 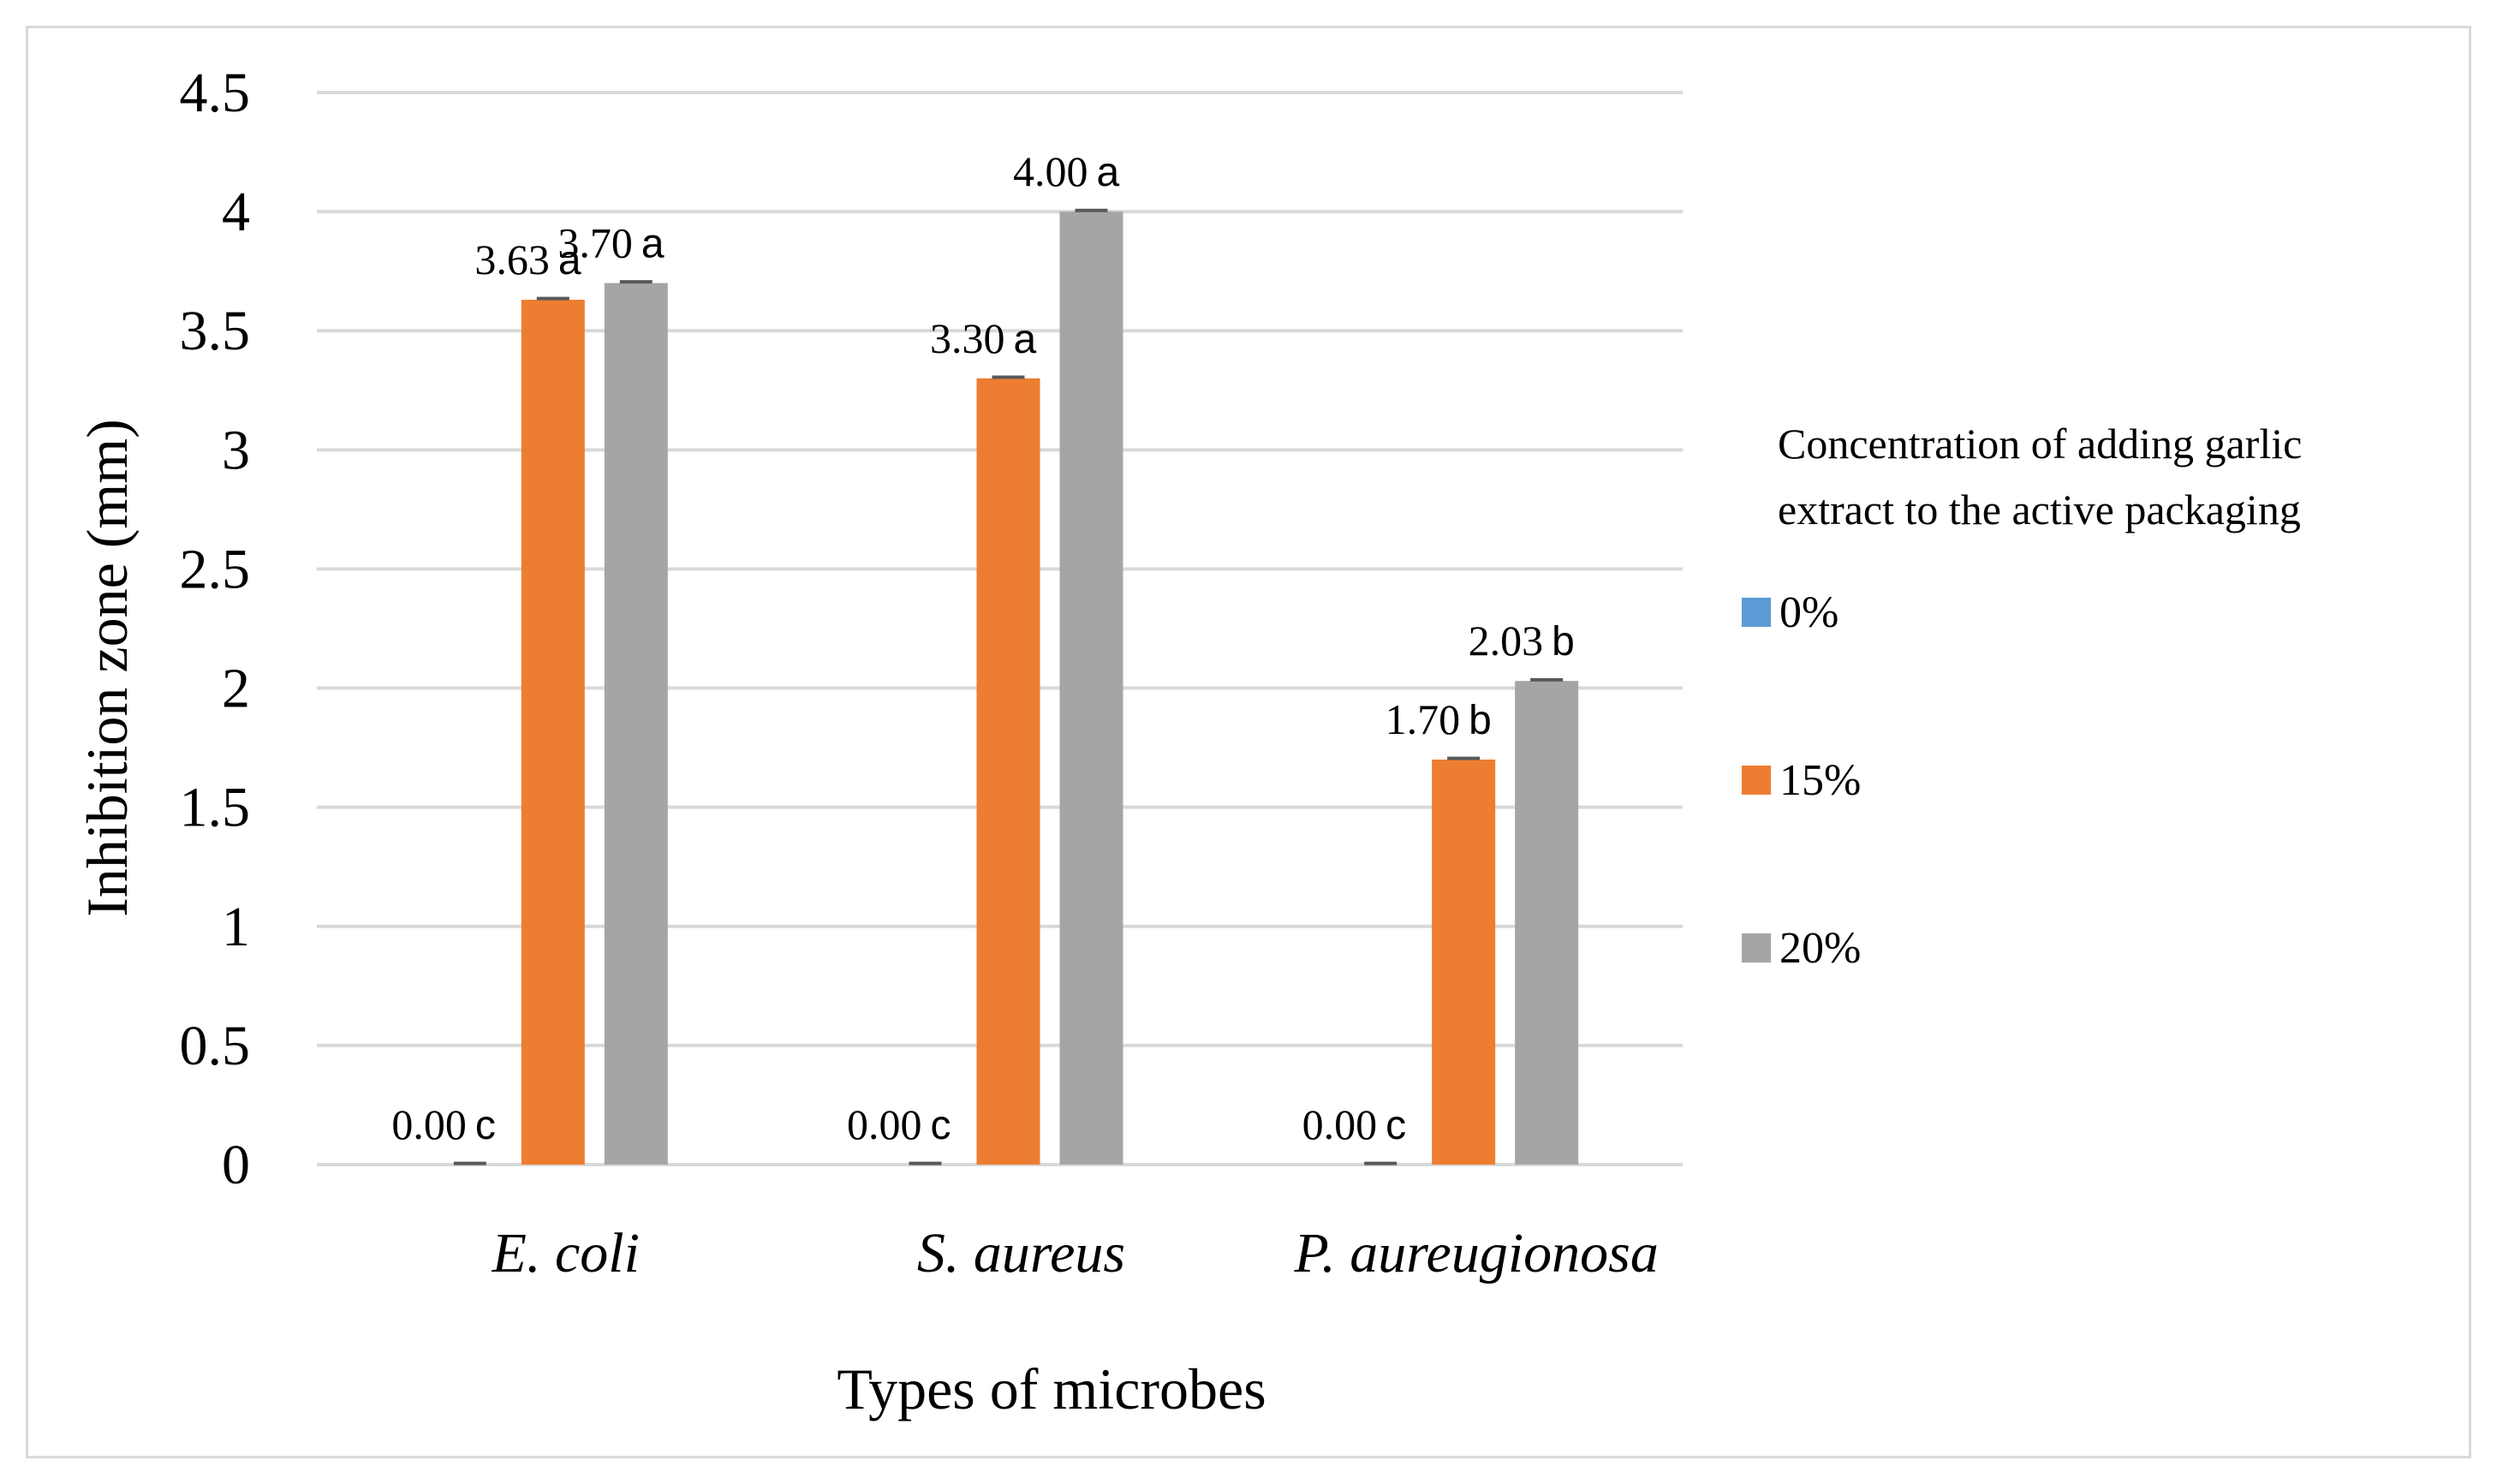 What do you see at coordinates (1506, 641) in the screenshot?
I see `data-label: 2.03` at bounding box center [1506, 641].